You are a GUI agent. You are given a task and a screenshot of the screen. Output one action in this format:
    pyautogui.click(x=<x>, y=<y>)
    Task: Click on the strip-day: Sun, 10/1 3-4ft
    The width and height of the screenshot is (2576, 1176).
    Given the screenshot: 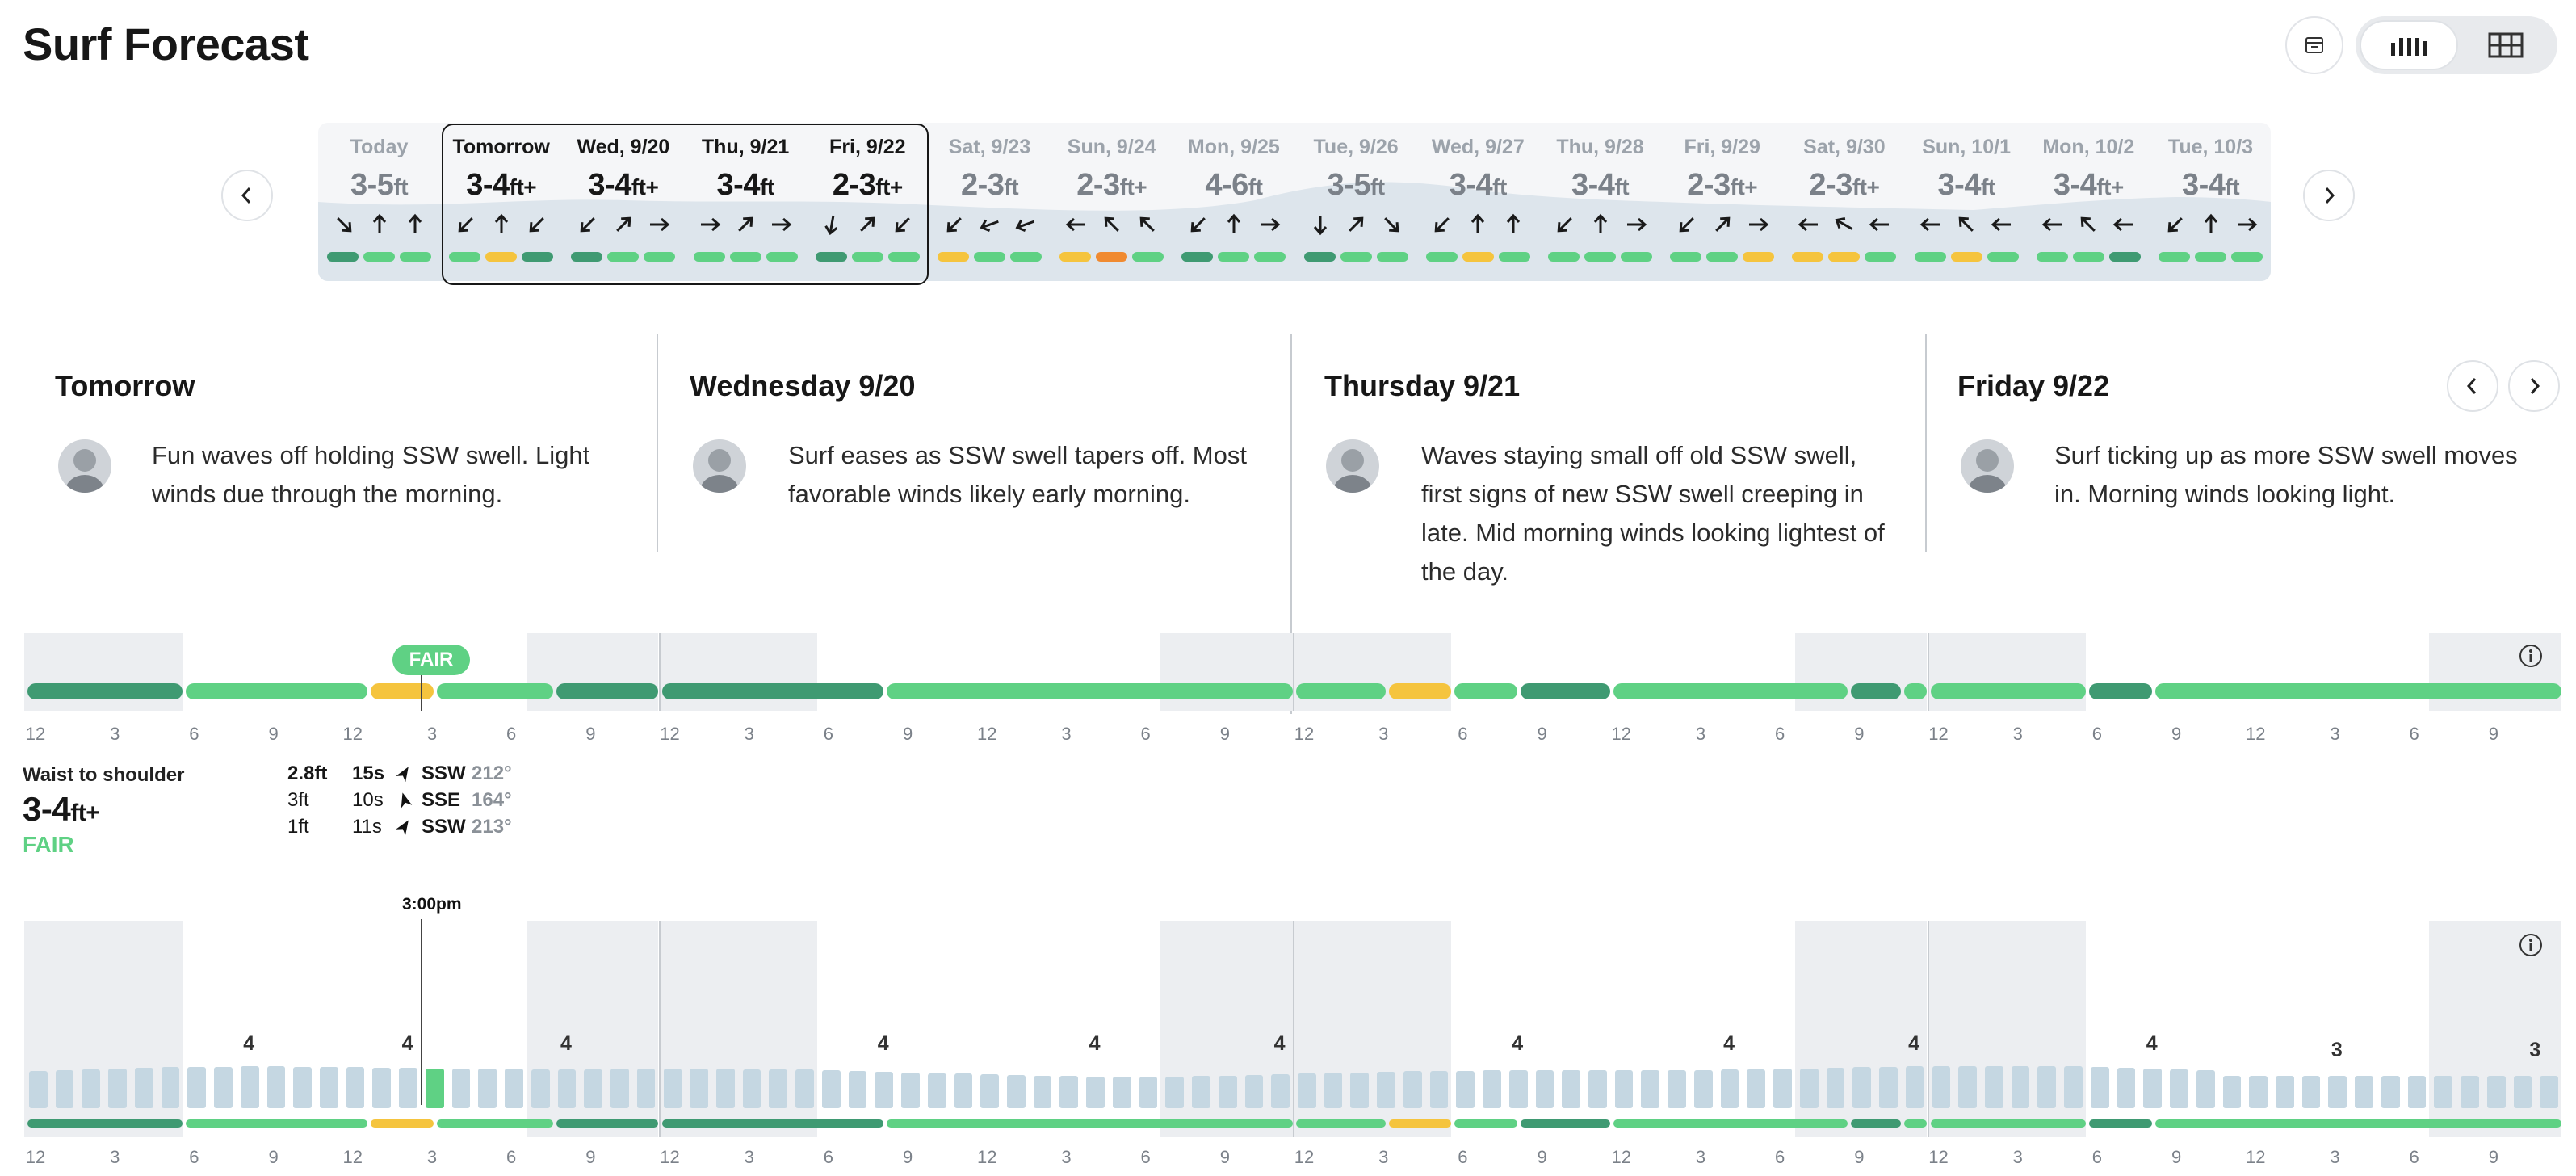 What is the action you would take?
    pyautogui.click(x=1967, y=202)
    